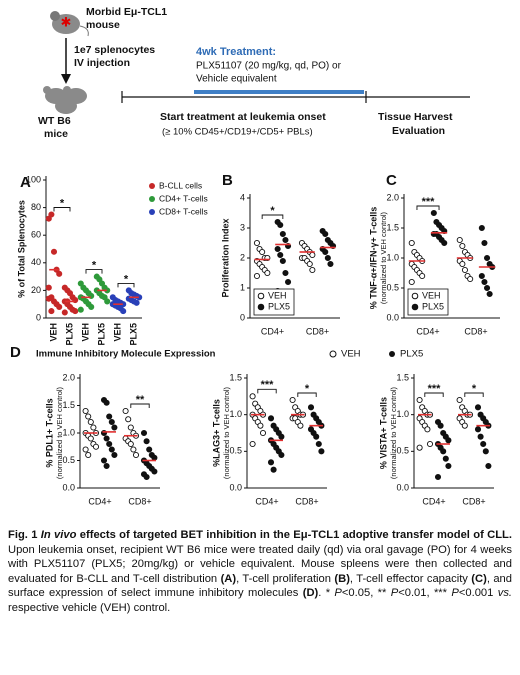 The height and width of the screenshot is (675, 520). What do you see at coordinates (114, 50) in the screenshot?
I see `injection-label: 1e7 splenocytes` at bounding box center [114, 50].